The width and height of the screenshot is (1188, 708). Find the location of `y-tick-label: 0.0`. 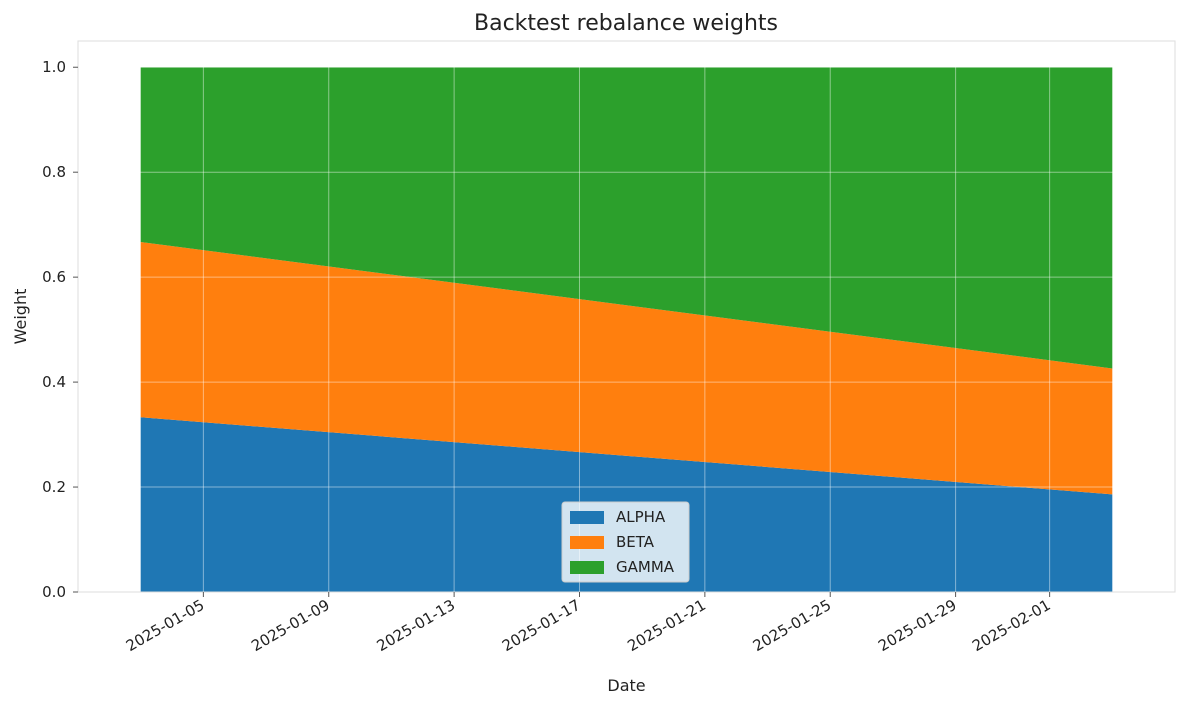

y-tick-label: 0.0 is located at coordinates (54, 592).